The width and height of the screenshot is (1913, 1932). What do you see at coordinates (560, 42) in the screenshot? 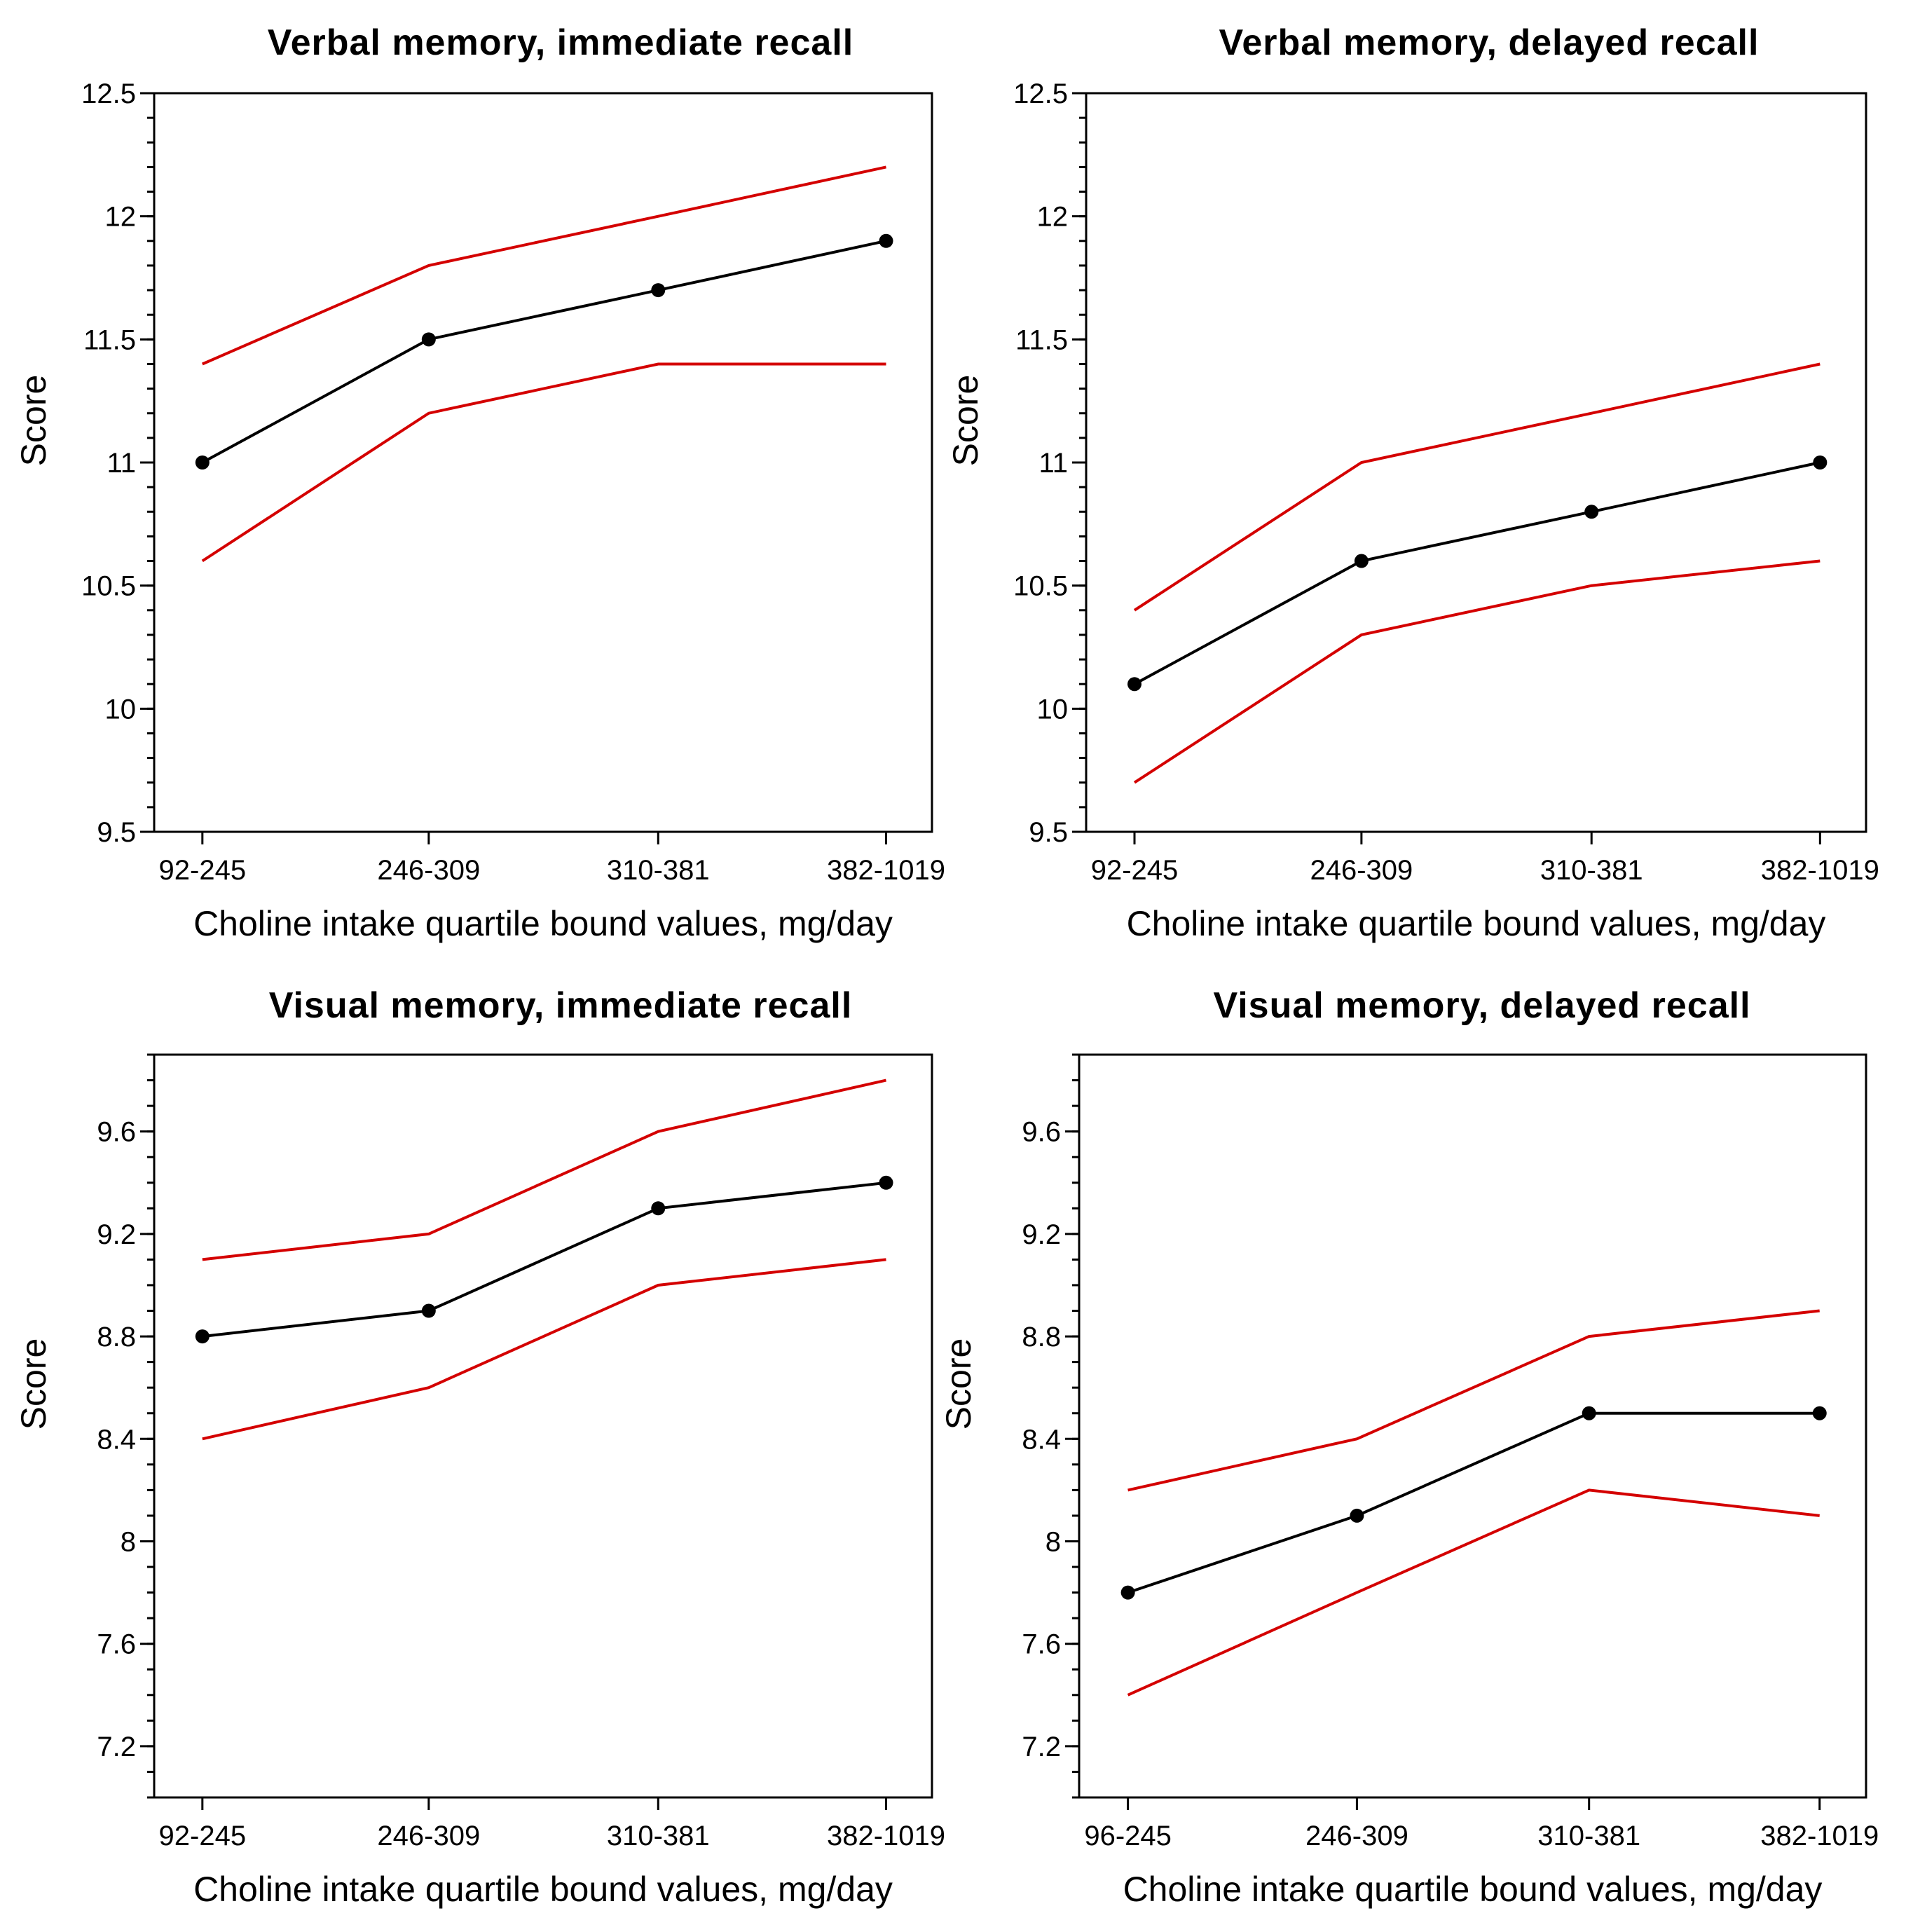
I see `chart-title: Verbal memory, immediate recall` at bounding box center [560, 42].